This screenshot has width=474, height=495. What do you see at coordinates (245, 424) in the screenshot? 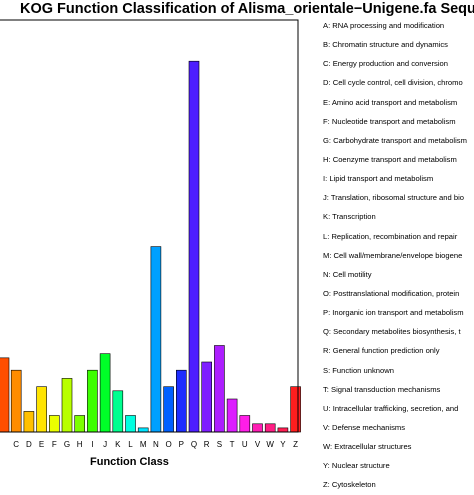
I see `bar-U` at bounding box center [245, 424].